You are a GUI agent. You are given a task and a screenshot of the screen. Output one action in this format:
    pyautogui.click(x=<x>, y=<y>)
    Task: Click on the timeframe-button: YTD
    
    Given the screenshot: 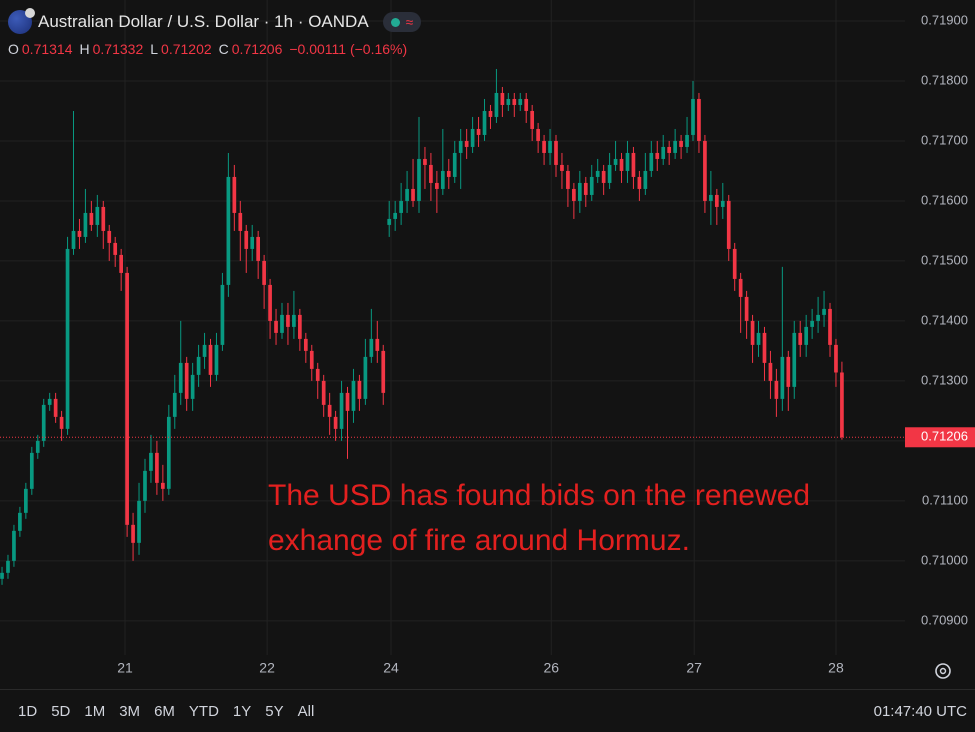 What is the action you would take?
    pyautogui.click(x=203, y=711)
    